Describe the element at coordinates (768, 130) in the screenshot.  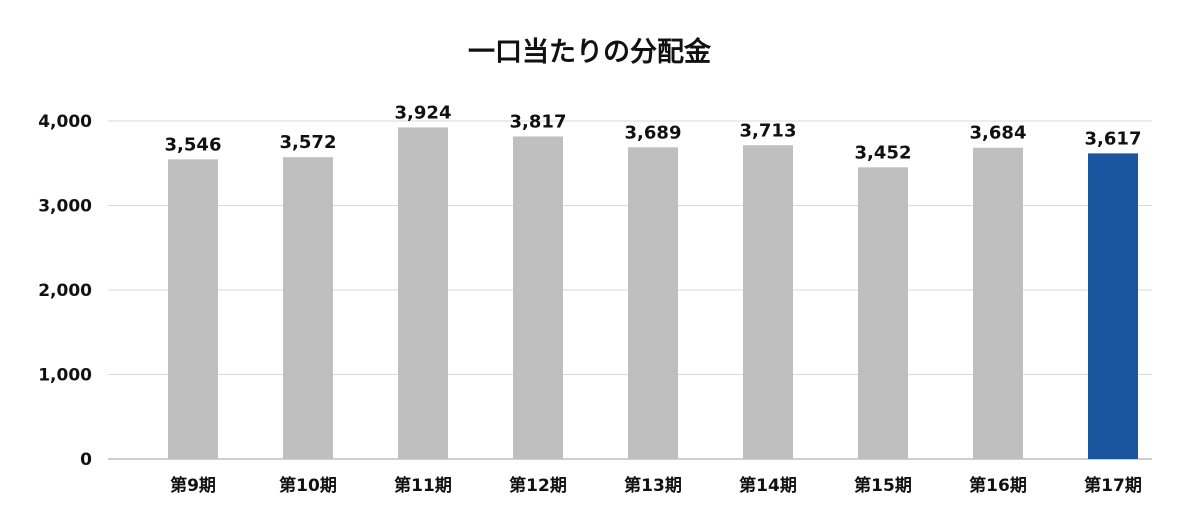
I see `data-label: 3,713` at that location.